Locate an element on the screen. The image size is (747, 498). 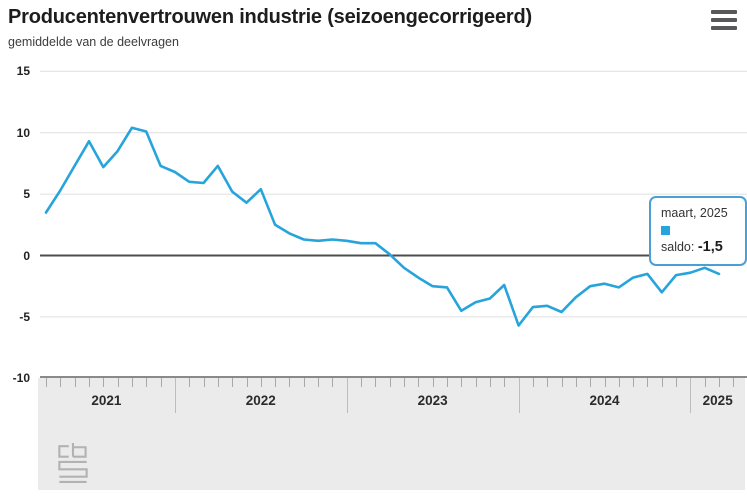
tooltip-value-row: saldo: -1,5 is located at coordinates (698, 239).